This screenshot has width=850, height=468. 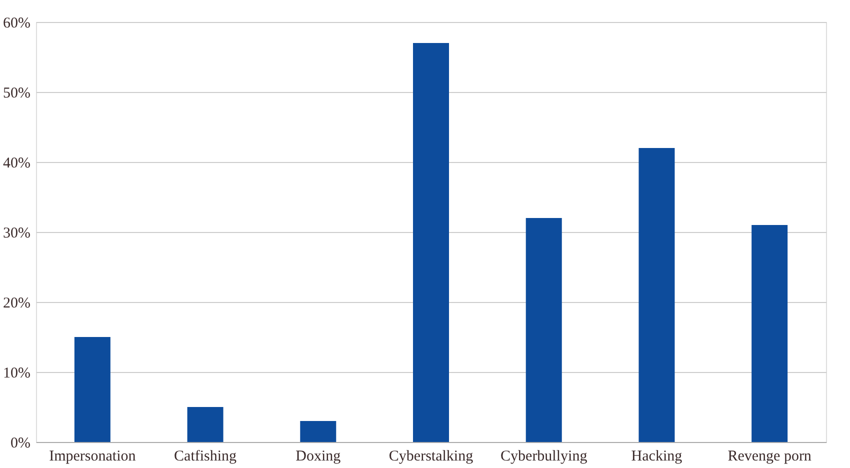 What do you see at coordinates (20, 444) in the screenshot?
I see `y-tick-label: 0%` at bounding box center [20, 444].